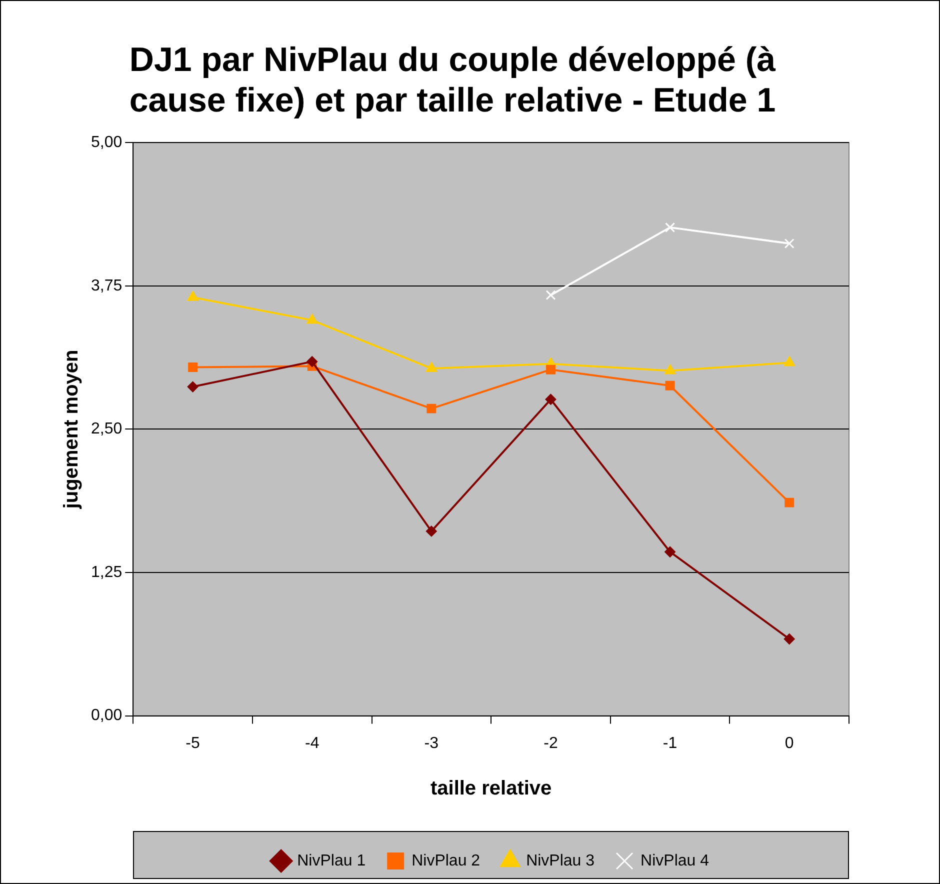 Image resolution: width=940 pixels, height=884 pixels. Describe the element at coordinates (789, 743) in the screenshot. I see `x-tick-label: 0` at that location.